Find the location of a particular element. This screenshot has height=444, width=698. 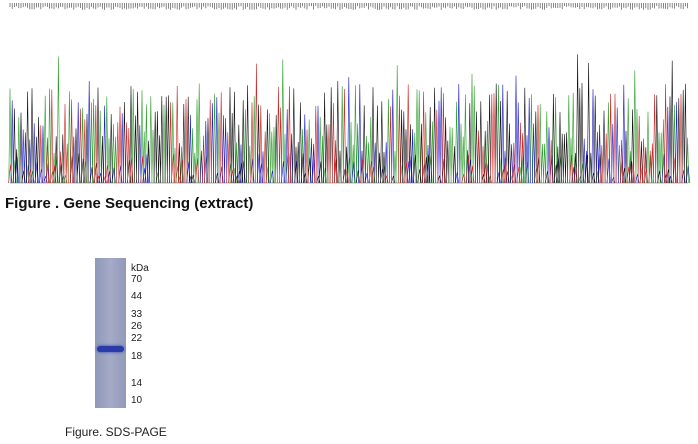

marker-label: 33 is located at coordinates (137, 314).